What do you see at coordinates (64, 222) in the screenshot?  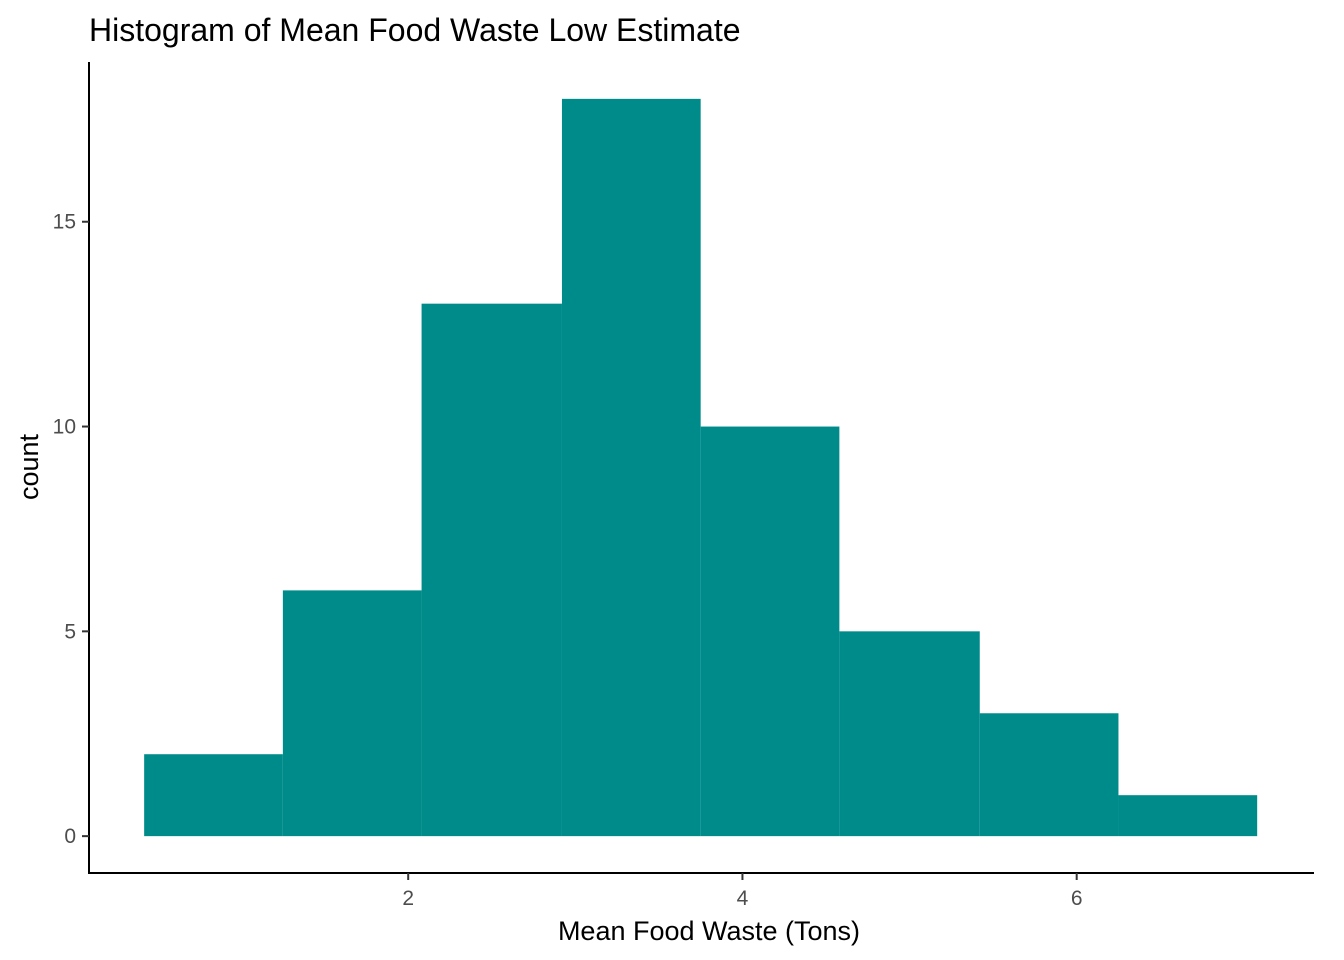 I see `y-tick-label: 15` at bounding box center [64, 222].